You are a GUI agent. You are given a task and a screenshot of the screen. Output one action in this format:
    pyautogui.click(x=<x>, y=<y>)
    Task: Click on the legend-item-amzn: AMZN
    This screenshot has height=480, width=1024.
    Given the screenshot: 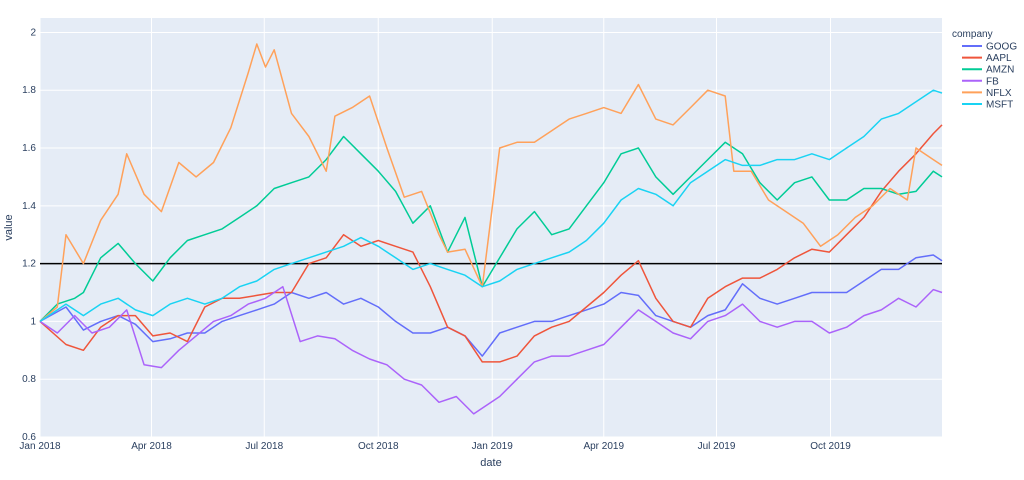 What is the action you would take?
    pyautogui.click(x=988, y=70)
    